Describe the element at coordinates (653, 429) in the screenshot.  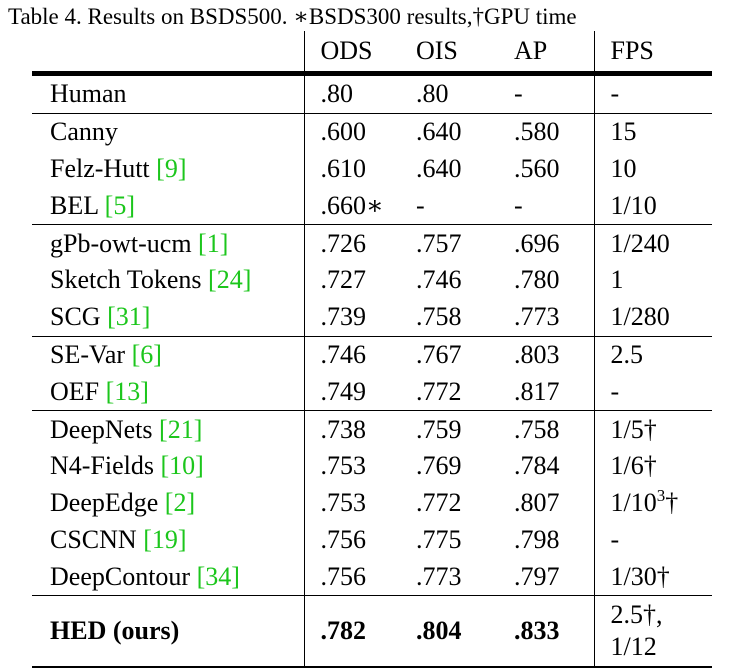
I see `fps-cell: 1/5†` at that location.